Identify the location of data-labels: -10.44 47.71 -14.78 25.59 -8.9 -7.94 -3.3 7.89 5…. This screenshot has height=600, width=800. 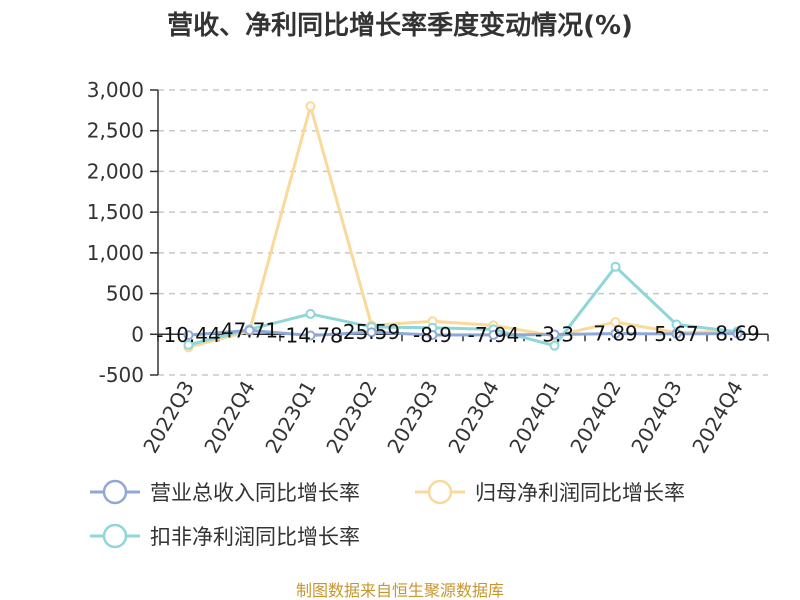
(458, 332).